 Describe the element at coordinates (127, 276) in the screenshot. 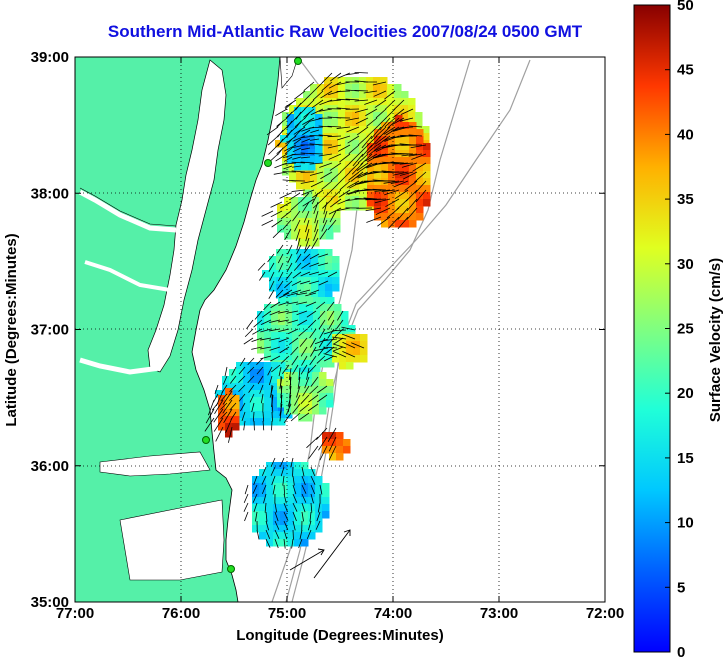

I see `rappahannock-river` at that location.